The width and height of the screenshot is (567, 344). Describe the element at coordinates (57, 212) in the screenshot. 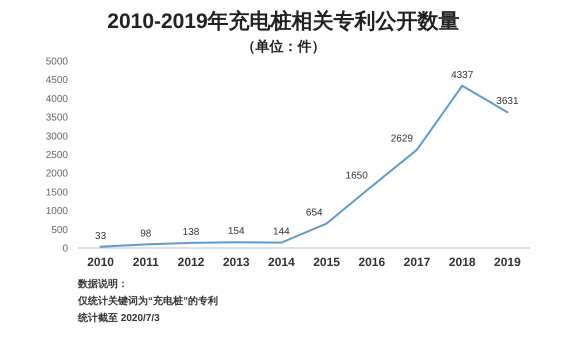

I see `y-tick-label: 1000` at that location.